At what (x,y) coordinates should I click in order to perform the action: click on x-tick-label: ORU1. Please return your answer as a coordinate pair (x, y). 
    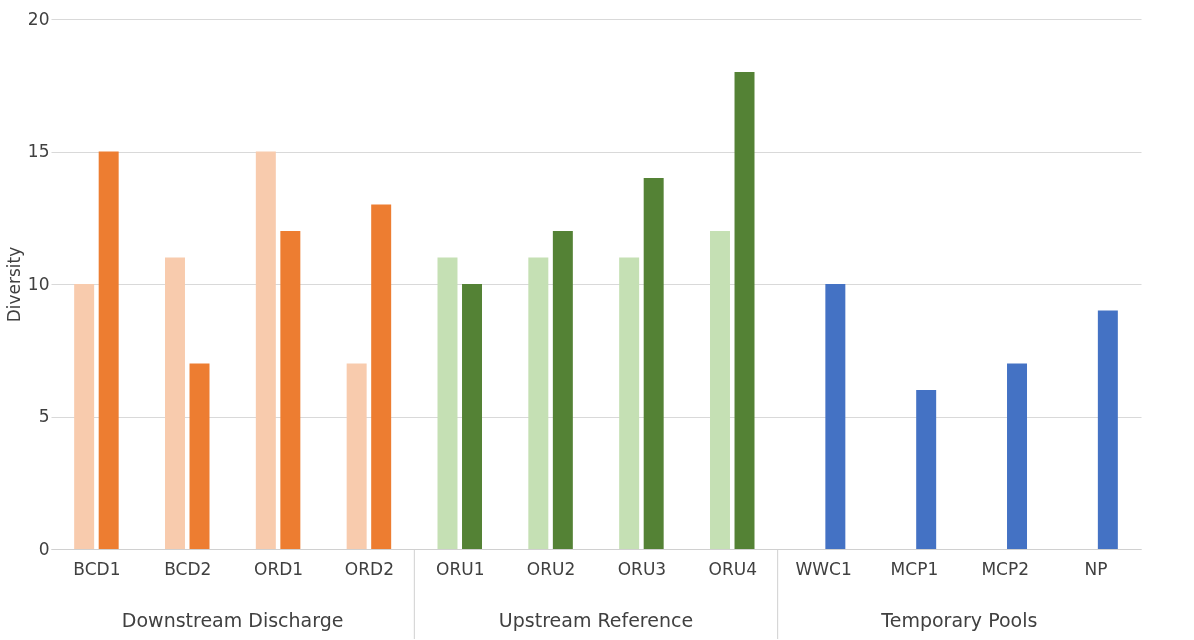
    Looking at the image, I should click on (460, 568).